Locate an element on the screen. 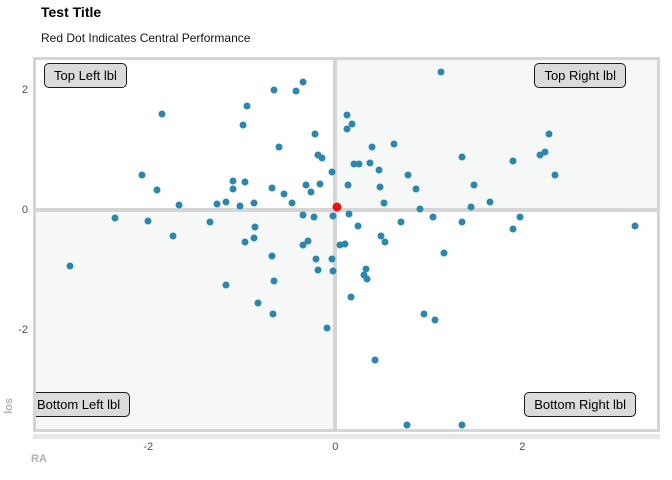 The image size is (672, 480). y-tick-label: 2 is located at coordinates (24, 90).